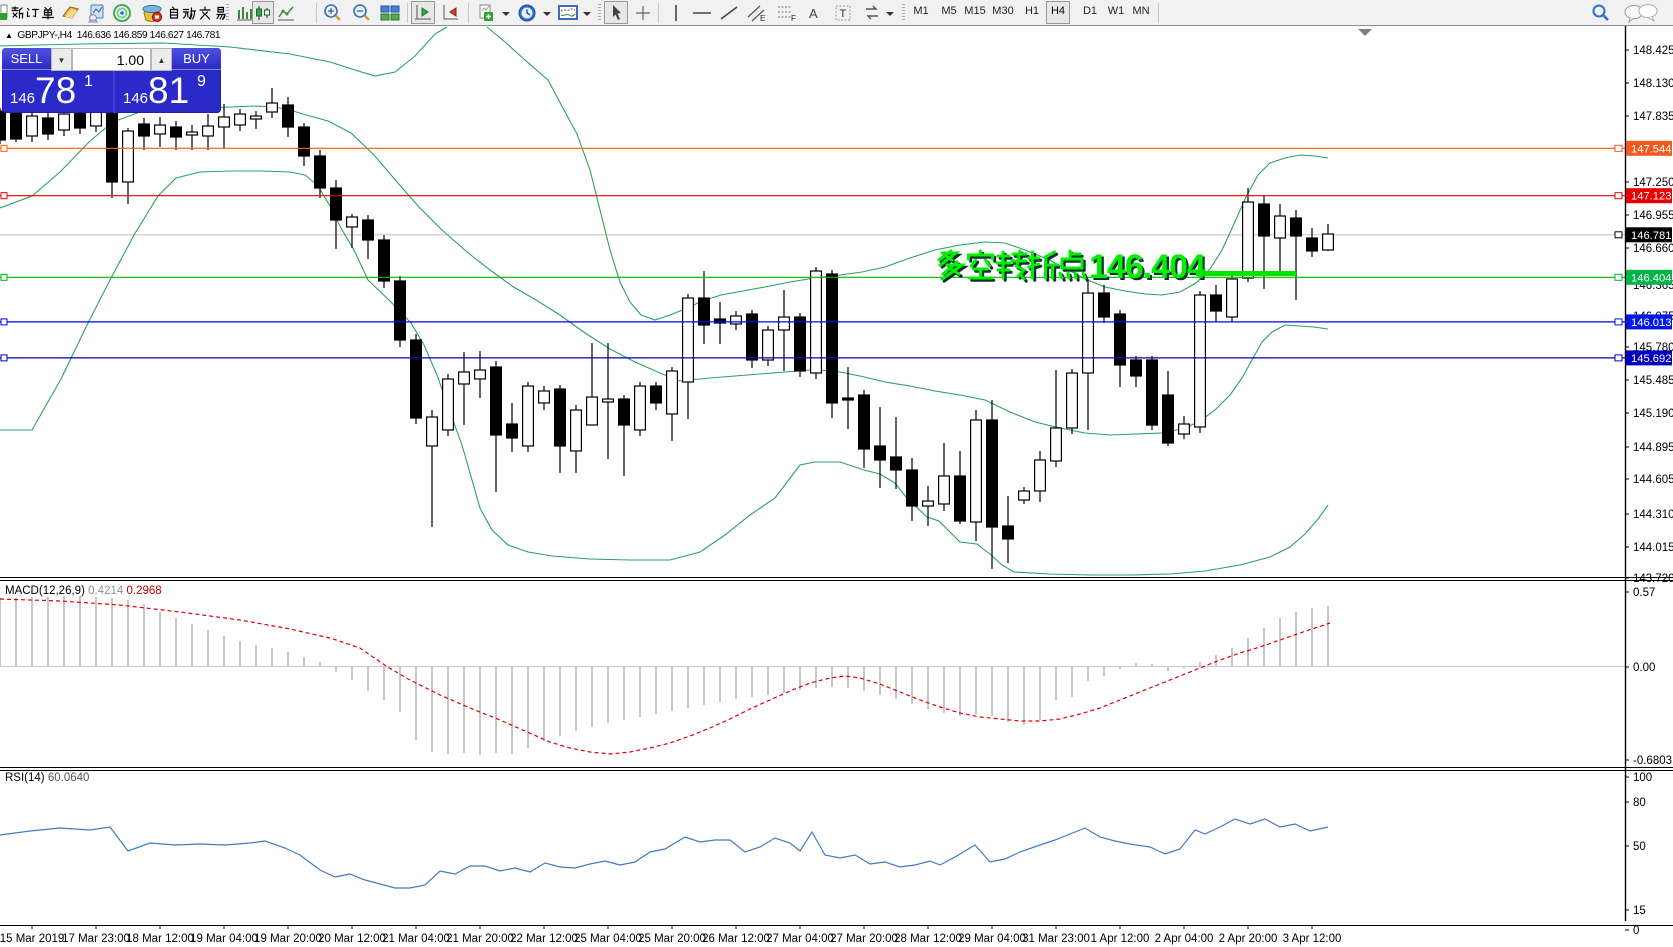 The image size is (1673, 947). I want to click on svg-text: 20 Mar 12:00, so click(352, 939).